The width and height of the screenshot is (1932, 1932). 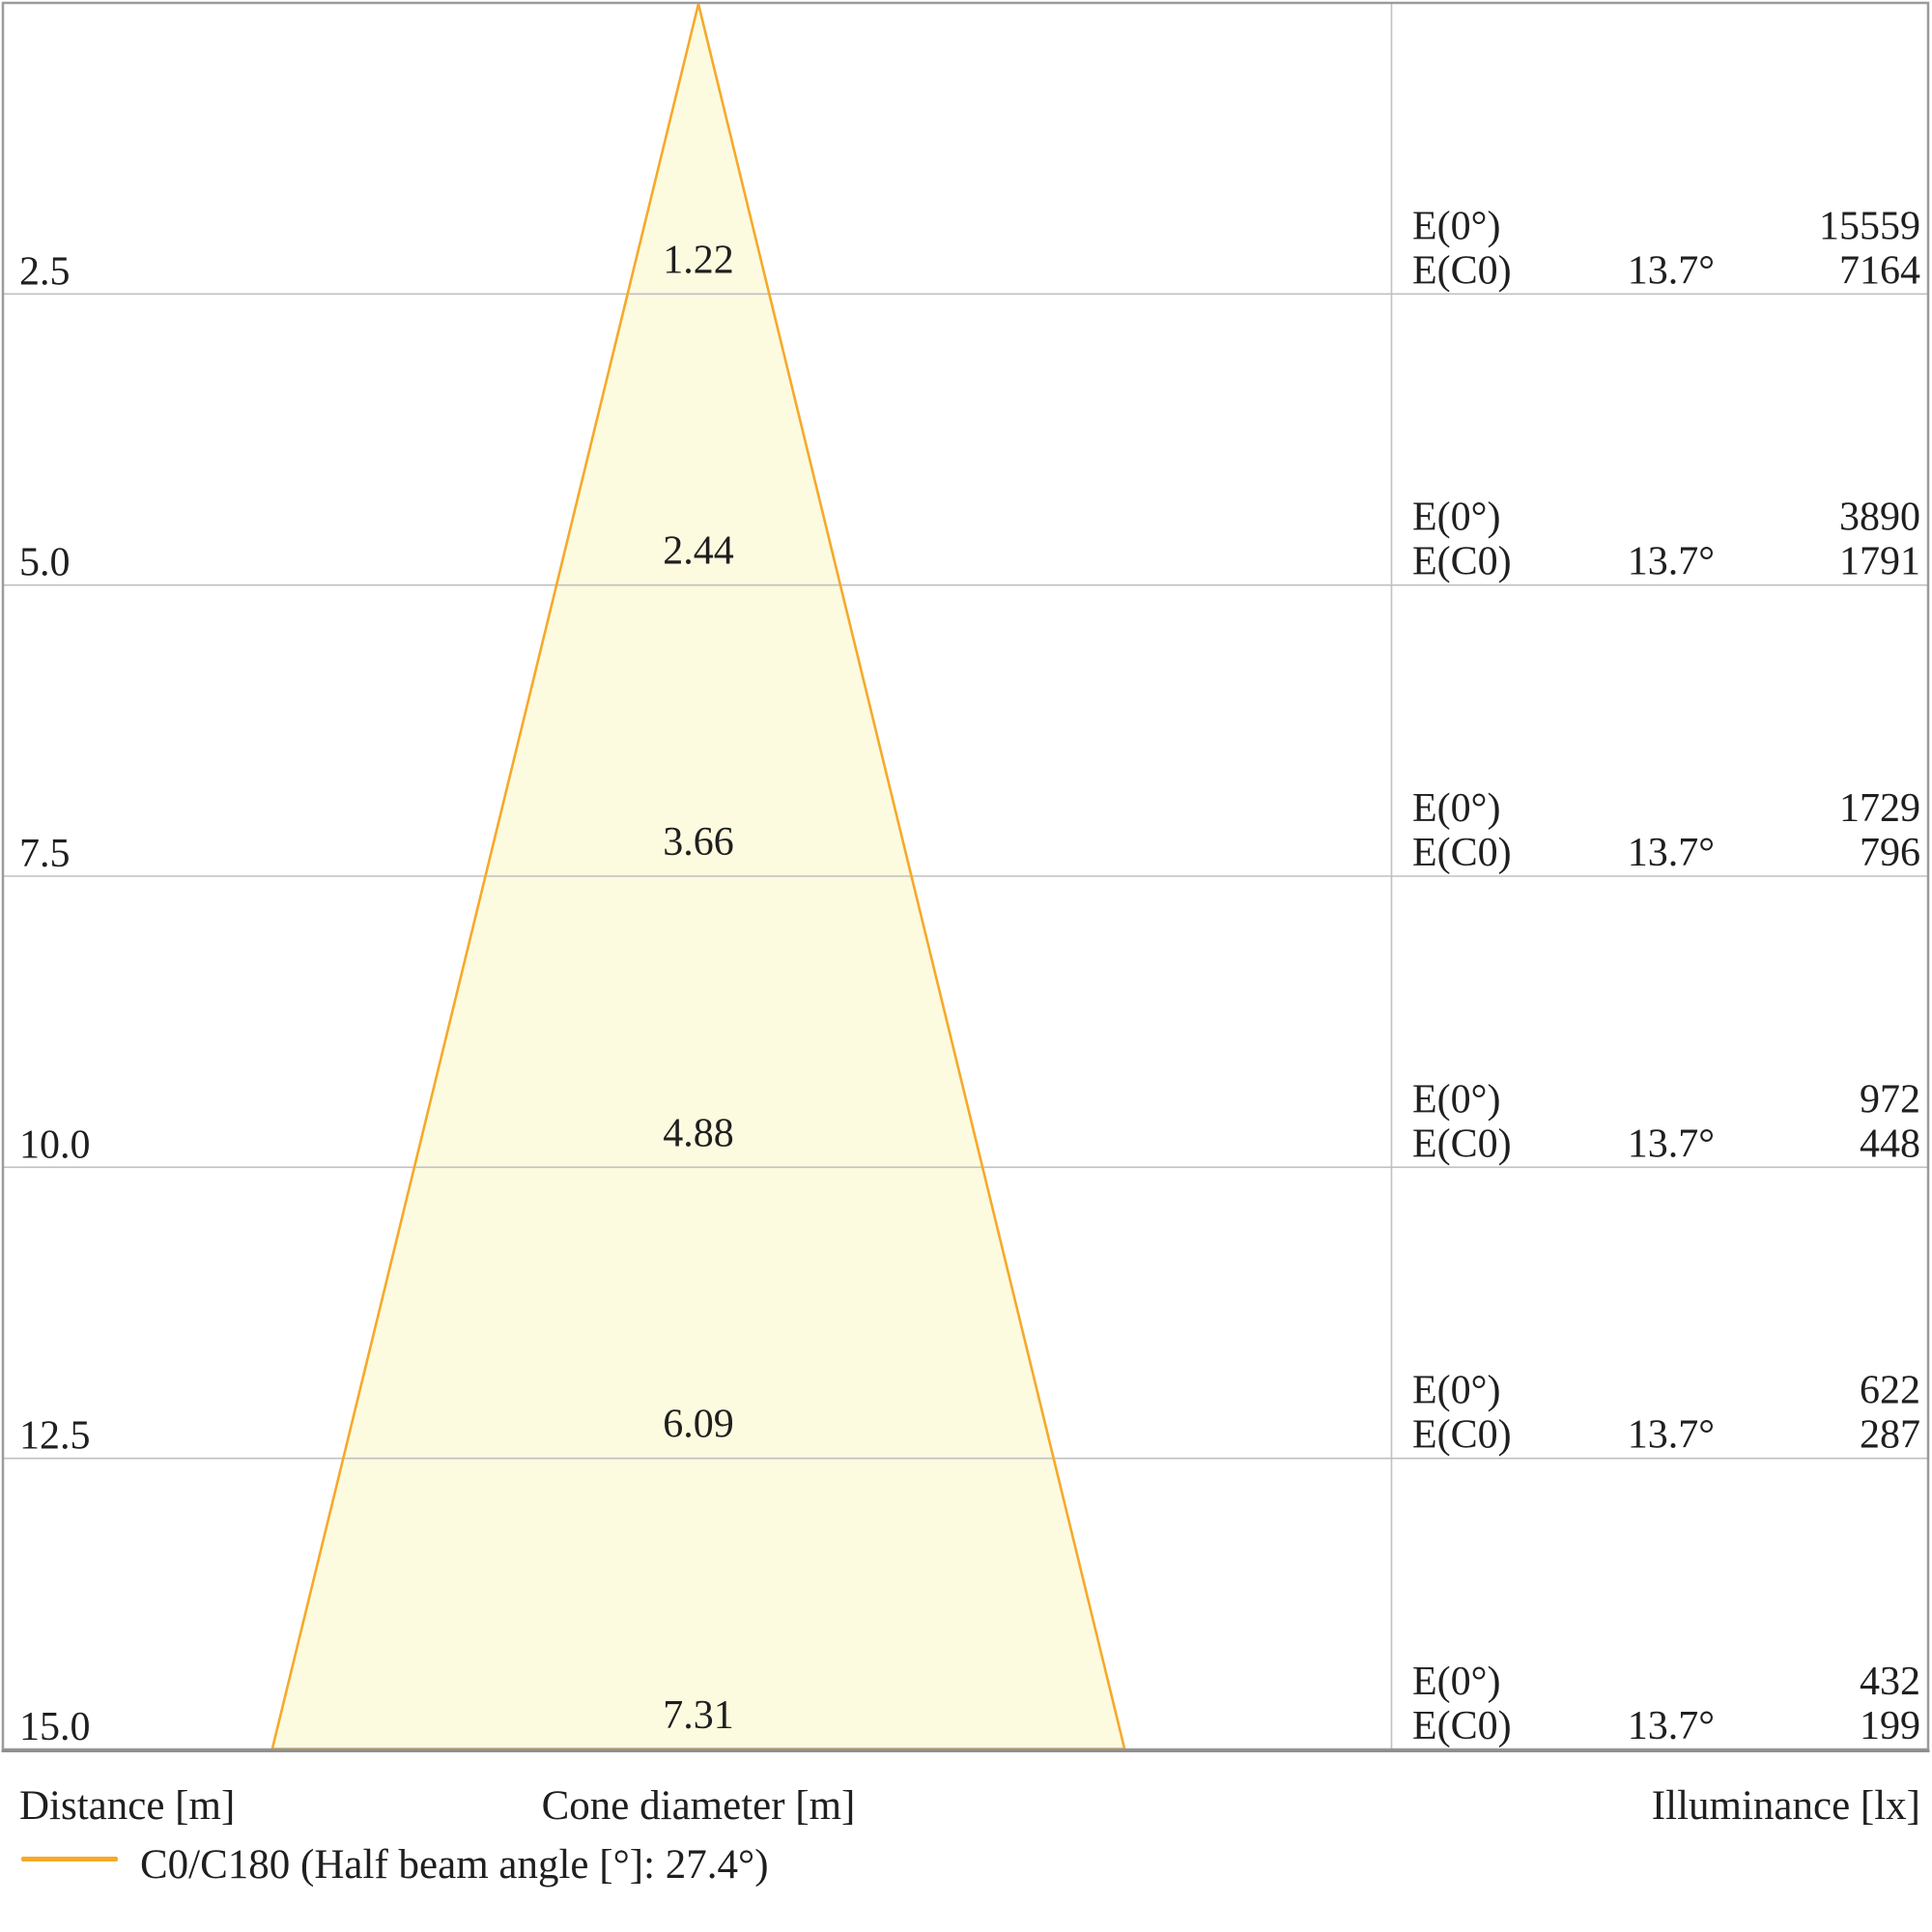 I want to click on e0-value: 3890, so click(x=1879, y=518).